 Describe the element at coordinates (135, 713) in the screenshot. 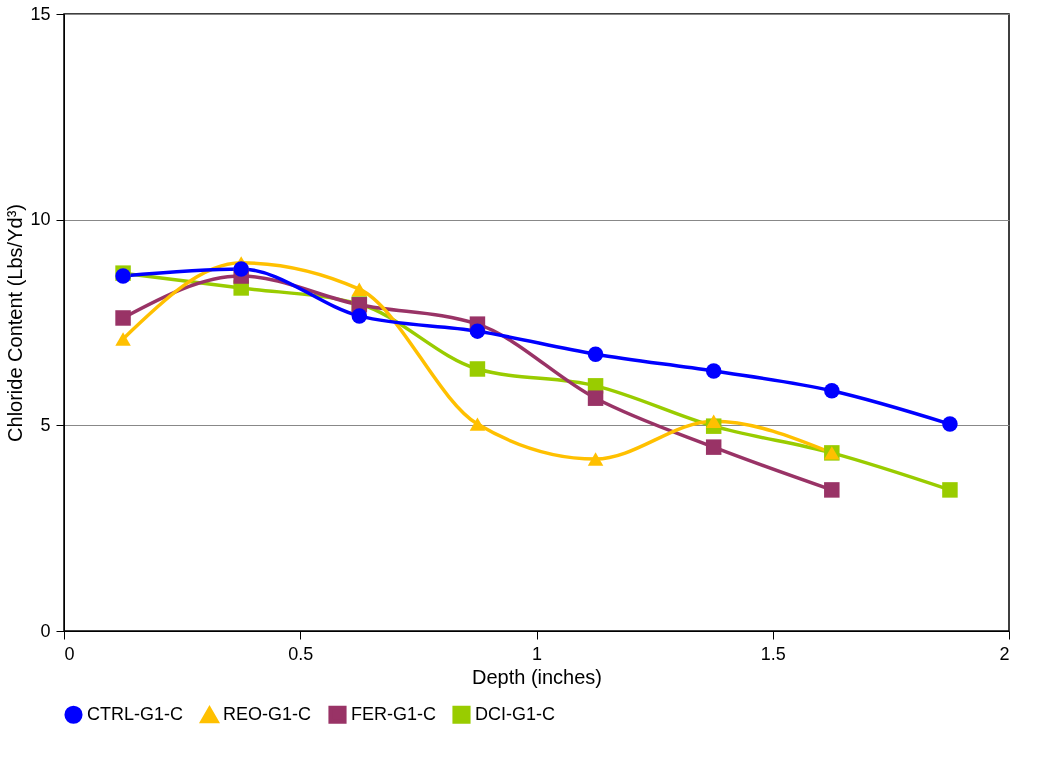

I see `legend-label: CTRL-G1-C` at that location.